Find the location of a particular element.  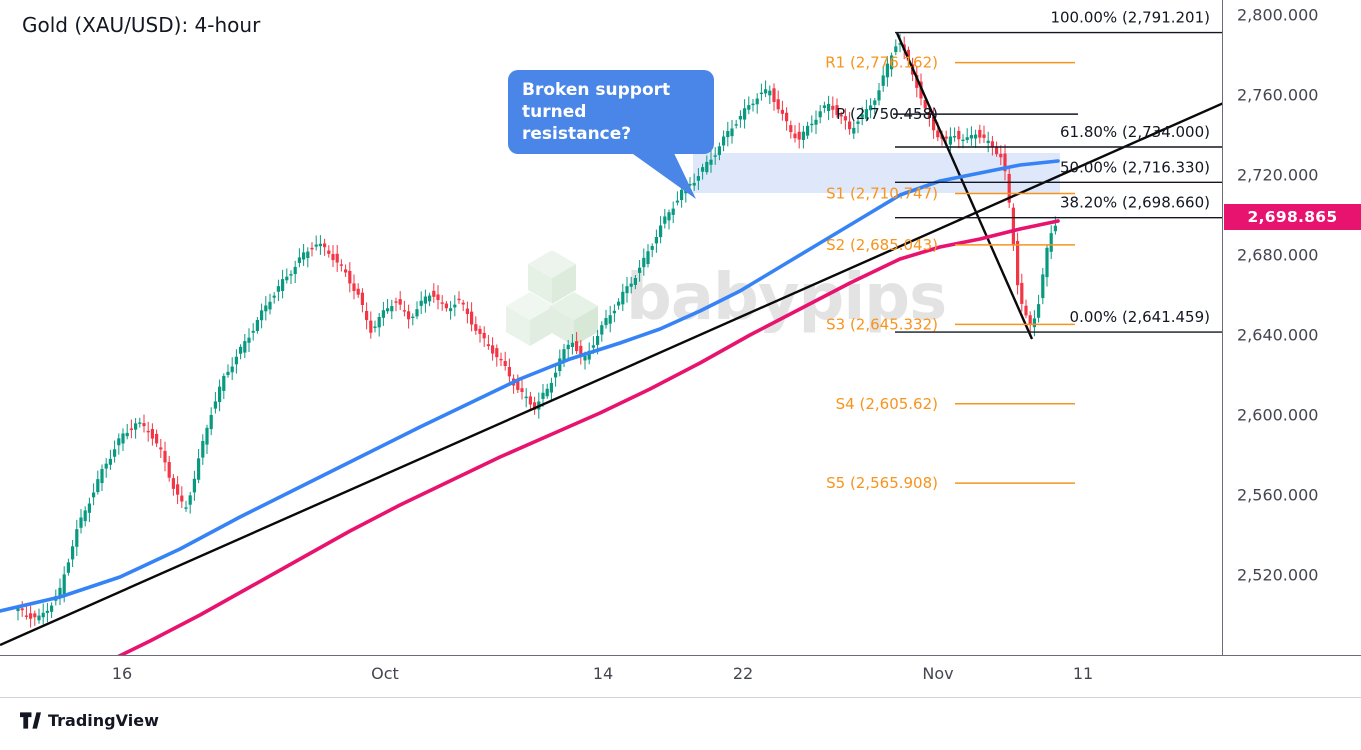

fib-label-38.2: 38.20% (2,698.660) is located at coordinates (1135, 203).